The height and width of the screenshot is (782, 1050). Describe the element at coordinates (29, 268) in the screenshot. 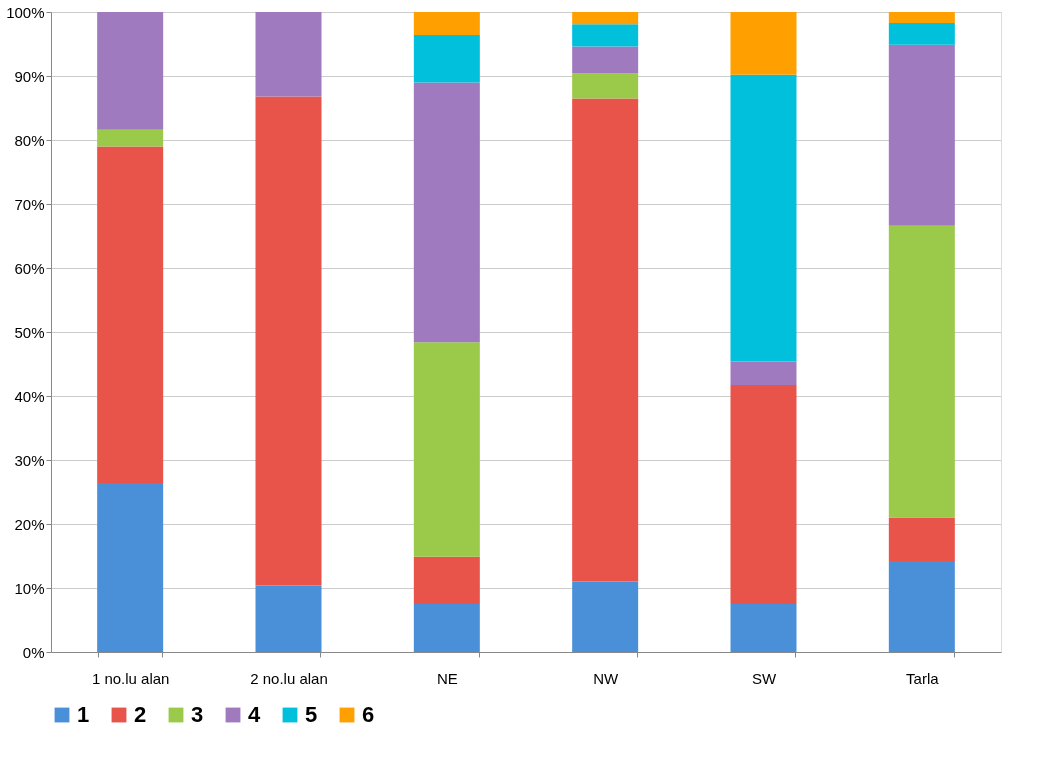

I see `y-tick-label: 60%` at that location.